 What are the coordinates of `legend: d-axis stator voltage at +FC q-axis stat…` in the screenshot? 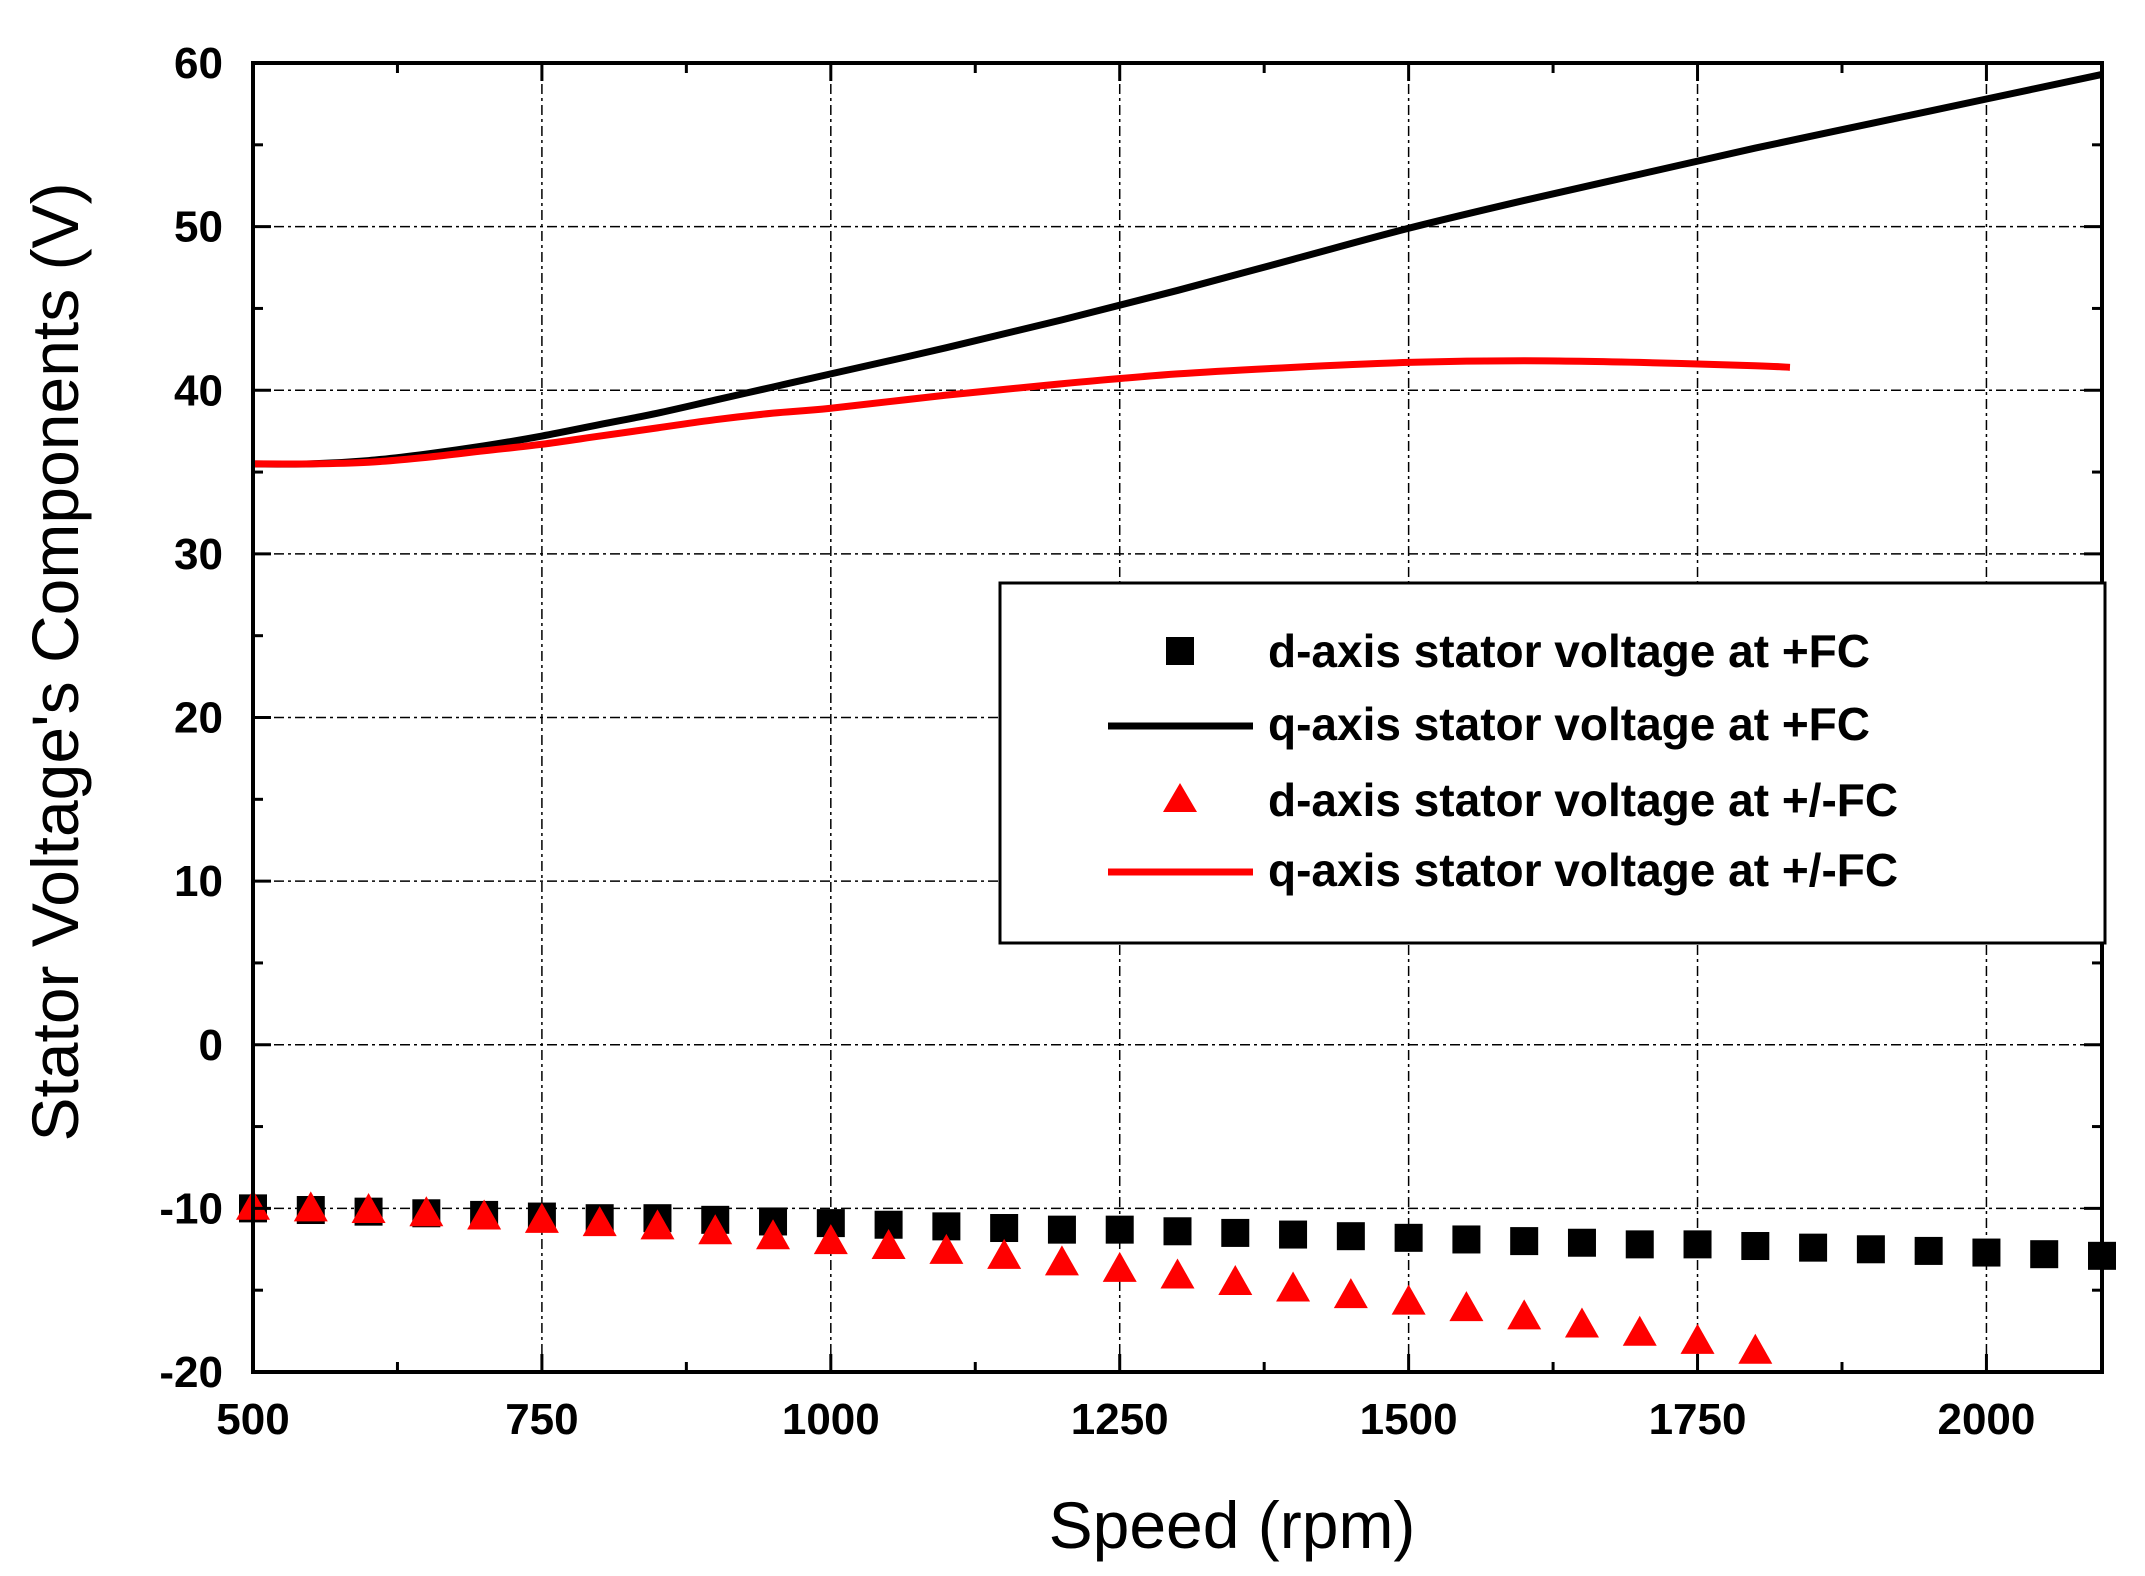 It's located at (1552, 763).